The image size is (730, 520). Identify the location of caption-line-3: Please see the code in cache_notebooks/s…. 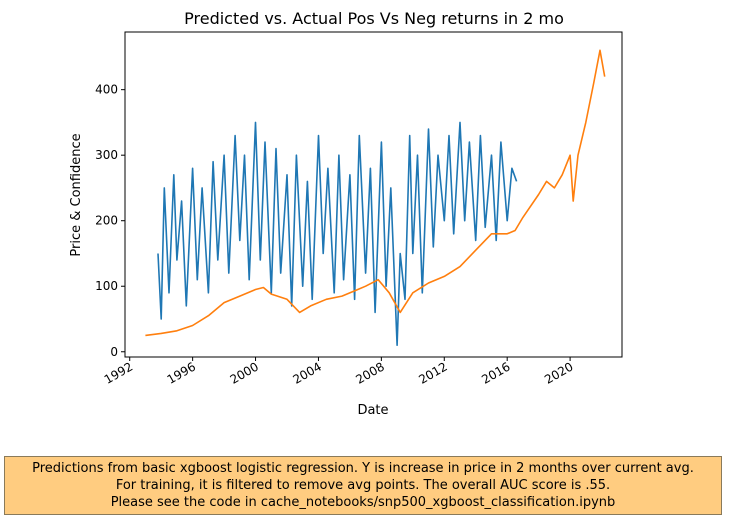
(363, 502).